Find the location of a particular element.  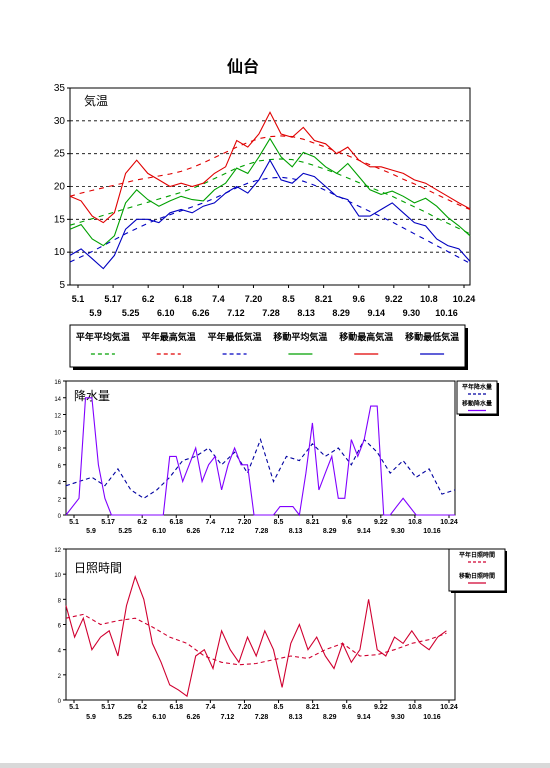

y-tick-label: 10 is located at coordinates (60, 252).